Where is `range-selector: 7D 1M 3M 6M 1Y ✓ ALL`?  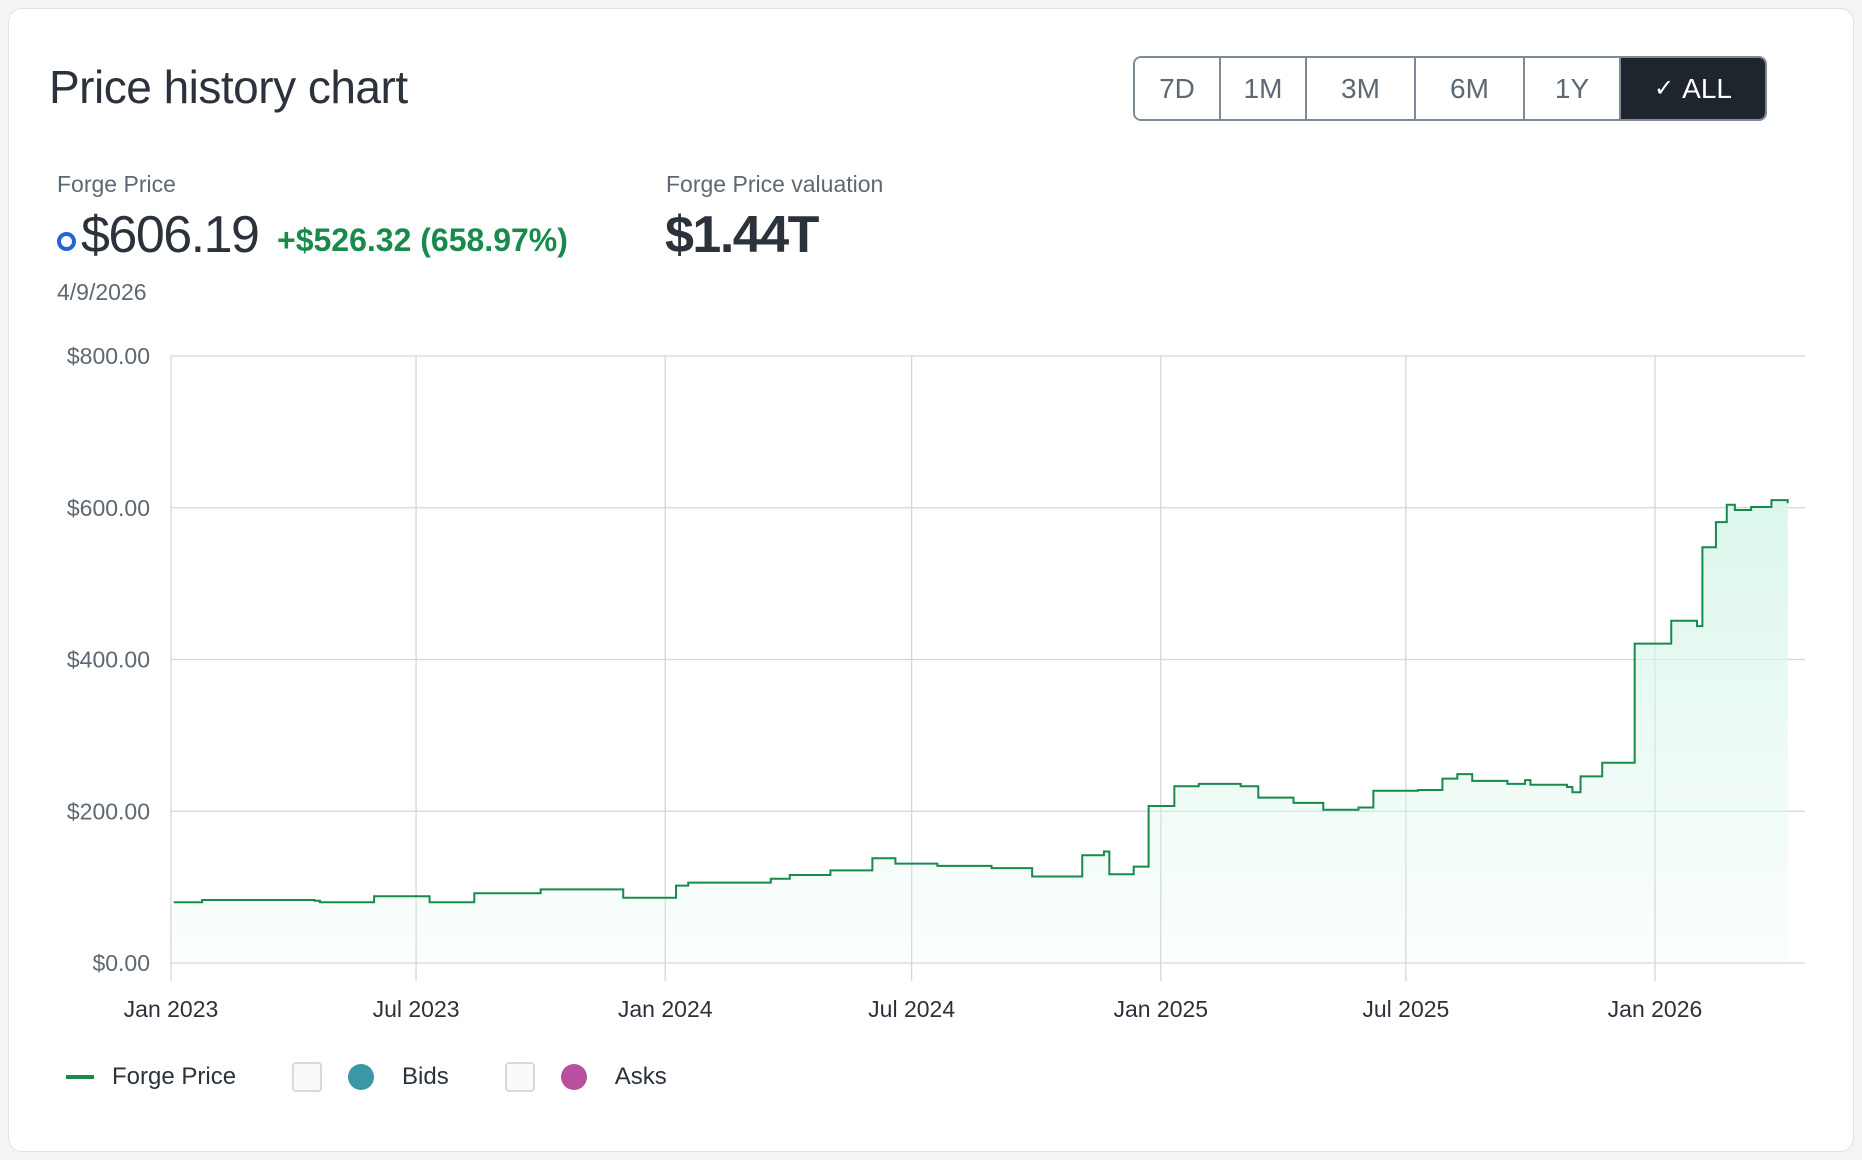 range-selector: 7D 1M 3M 6M 1Y ✓ ALL is located at coordinates (1450, 88).